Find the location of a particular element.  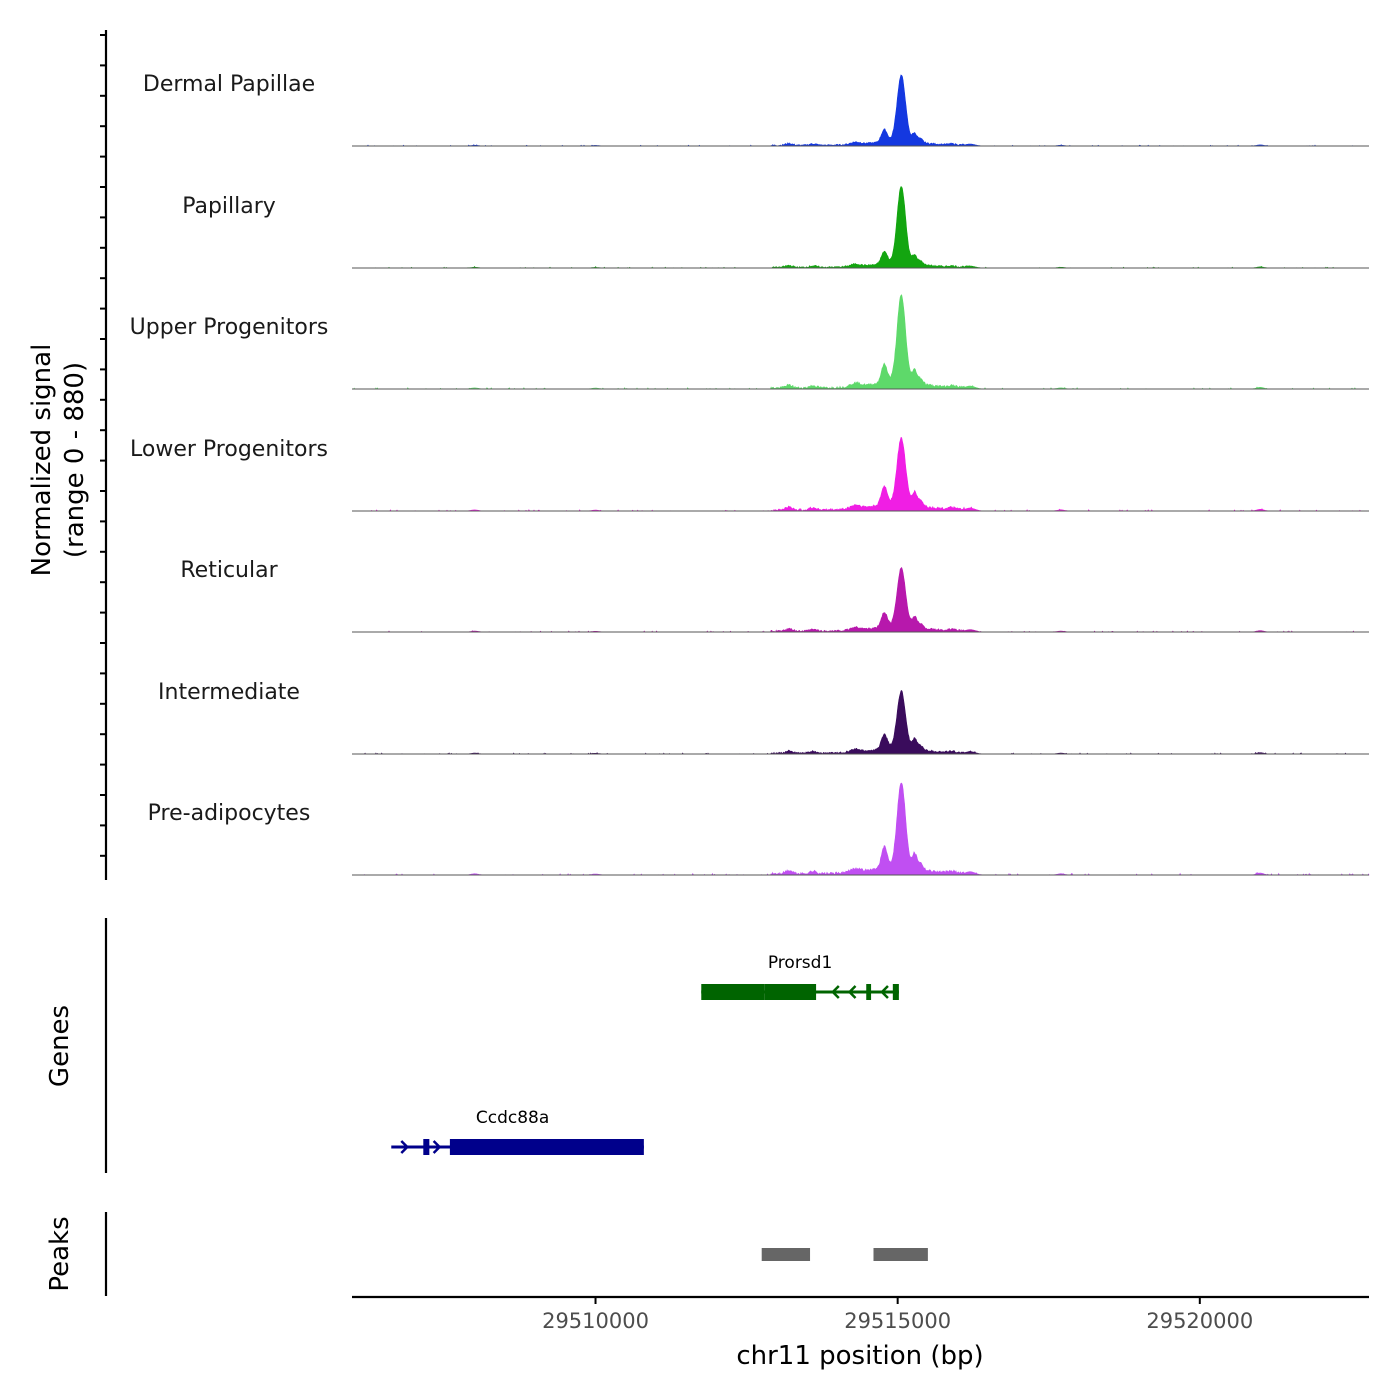

peaks-track-title: Peaks is located at coordinates (60, 1253).